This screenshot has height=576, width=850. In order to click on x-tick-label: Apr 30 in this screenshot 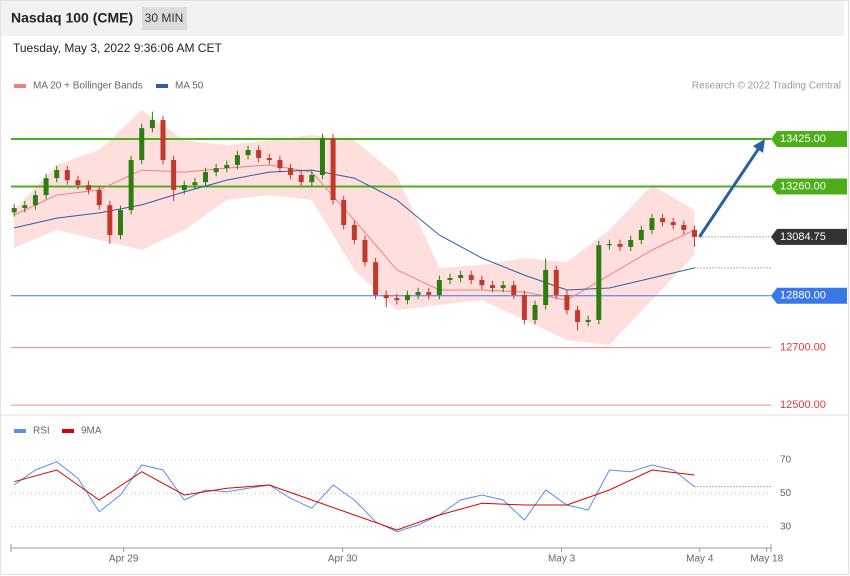, I will do `click(343, 559)`.